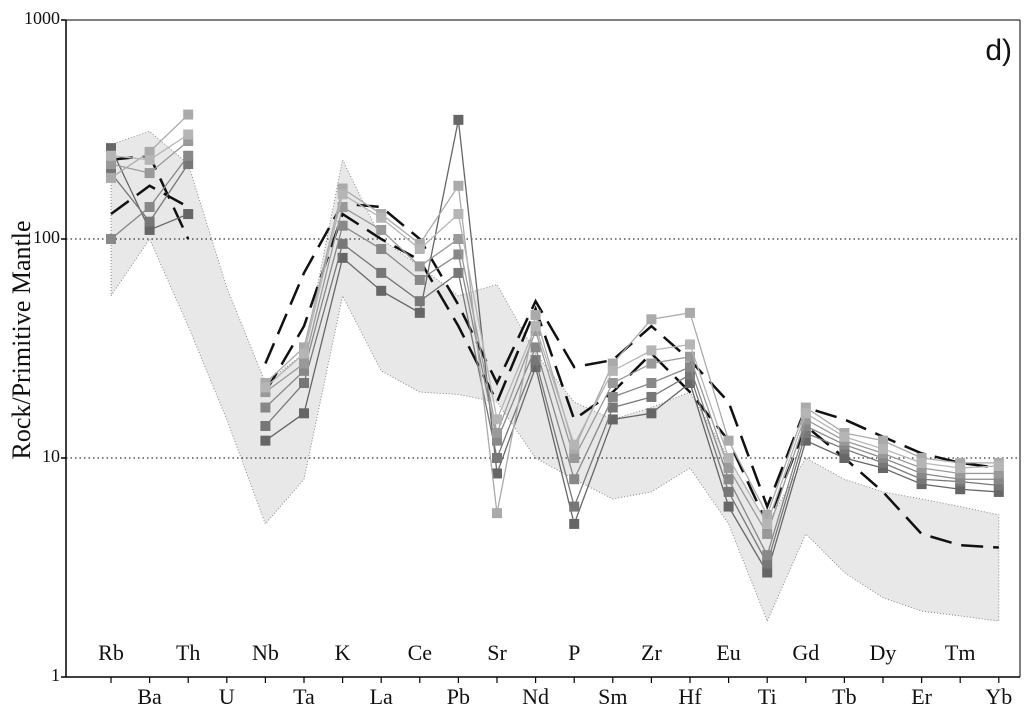 The width and height of the screenshot is (1024, 712). I want to click on x-tick-label: La, so click(381, 696).